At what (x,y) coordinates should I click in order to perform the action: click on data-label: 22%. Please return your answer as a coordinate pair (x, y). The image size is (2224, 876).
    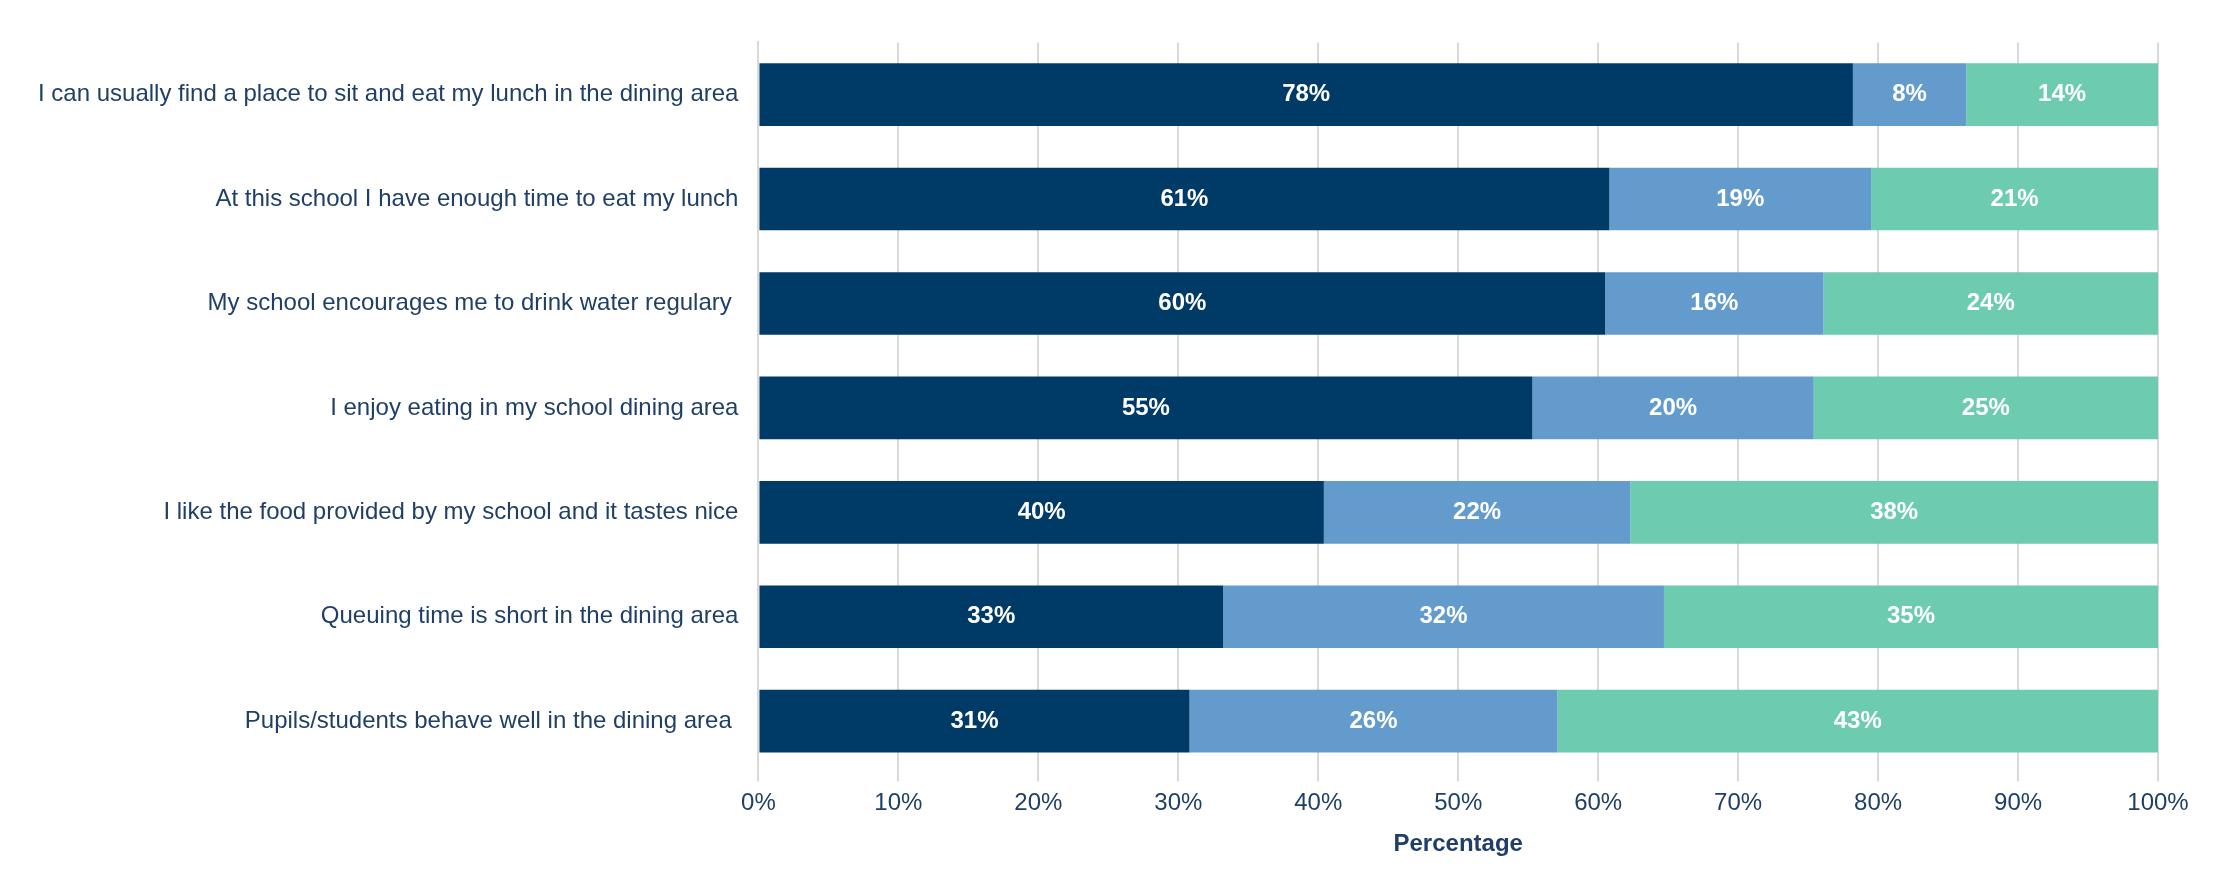
    Looking at the image, I should click on (1477, 510).